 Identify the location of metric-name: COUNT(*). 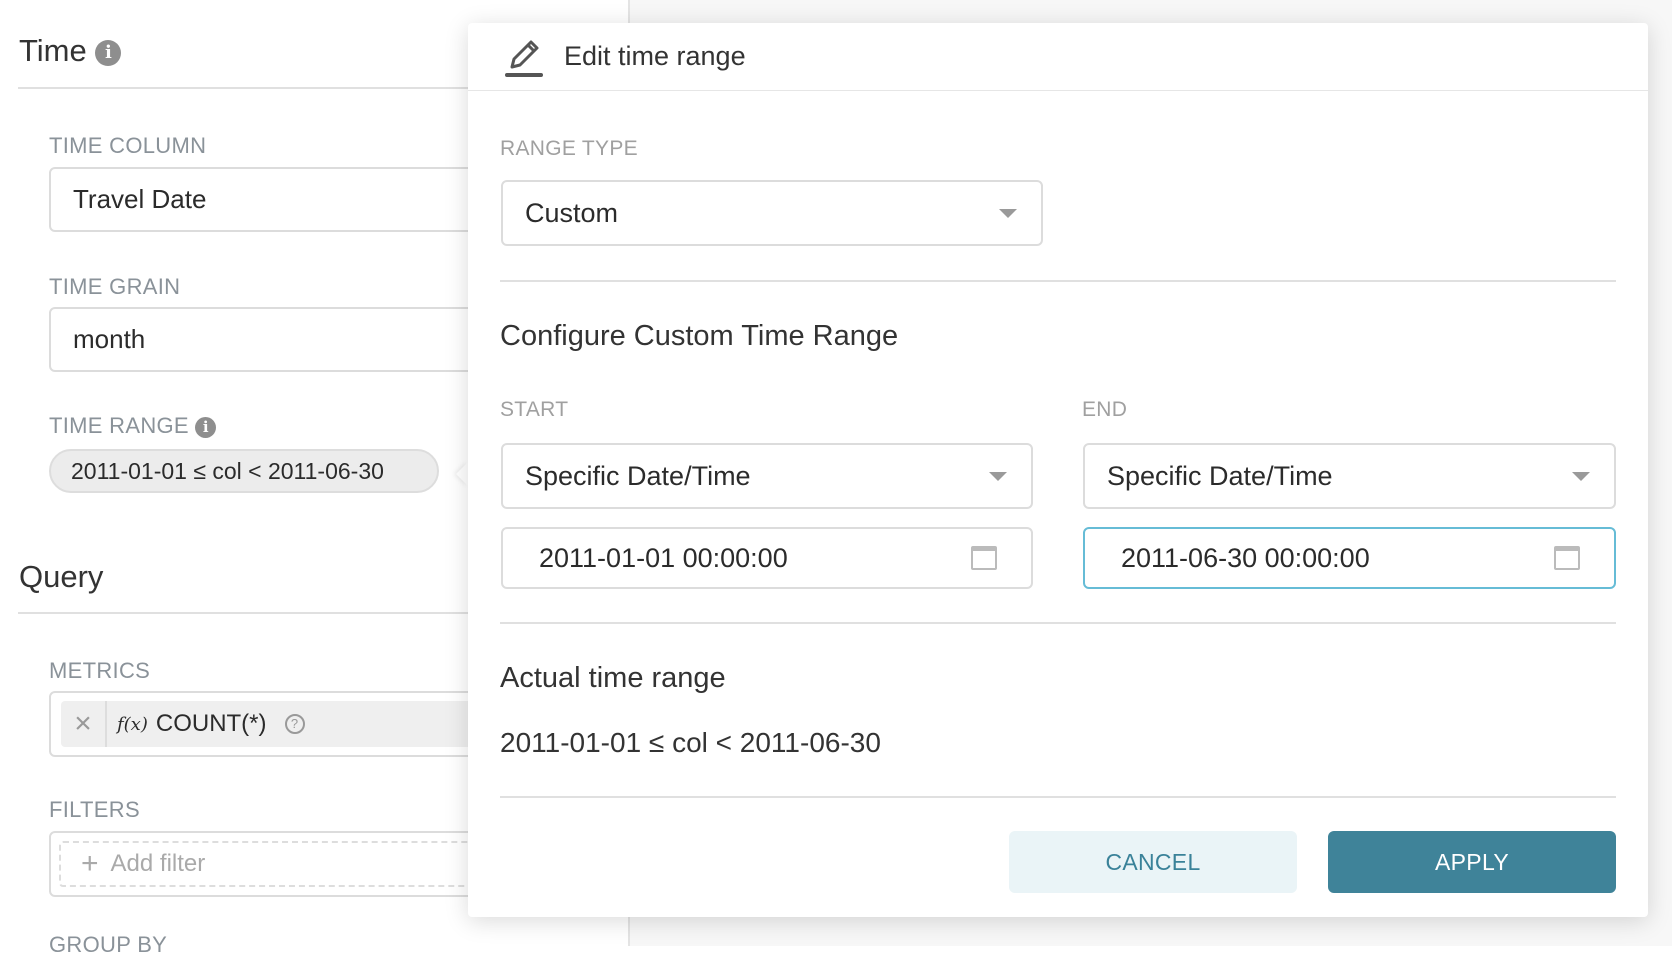
(211, 723).